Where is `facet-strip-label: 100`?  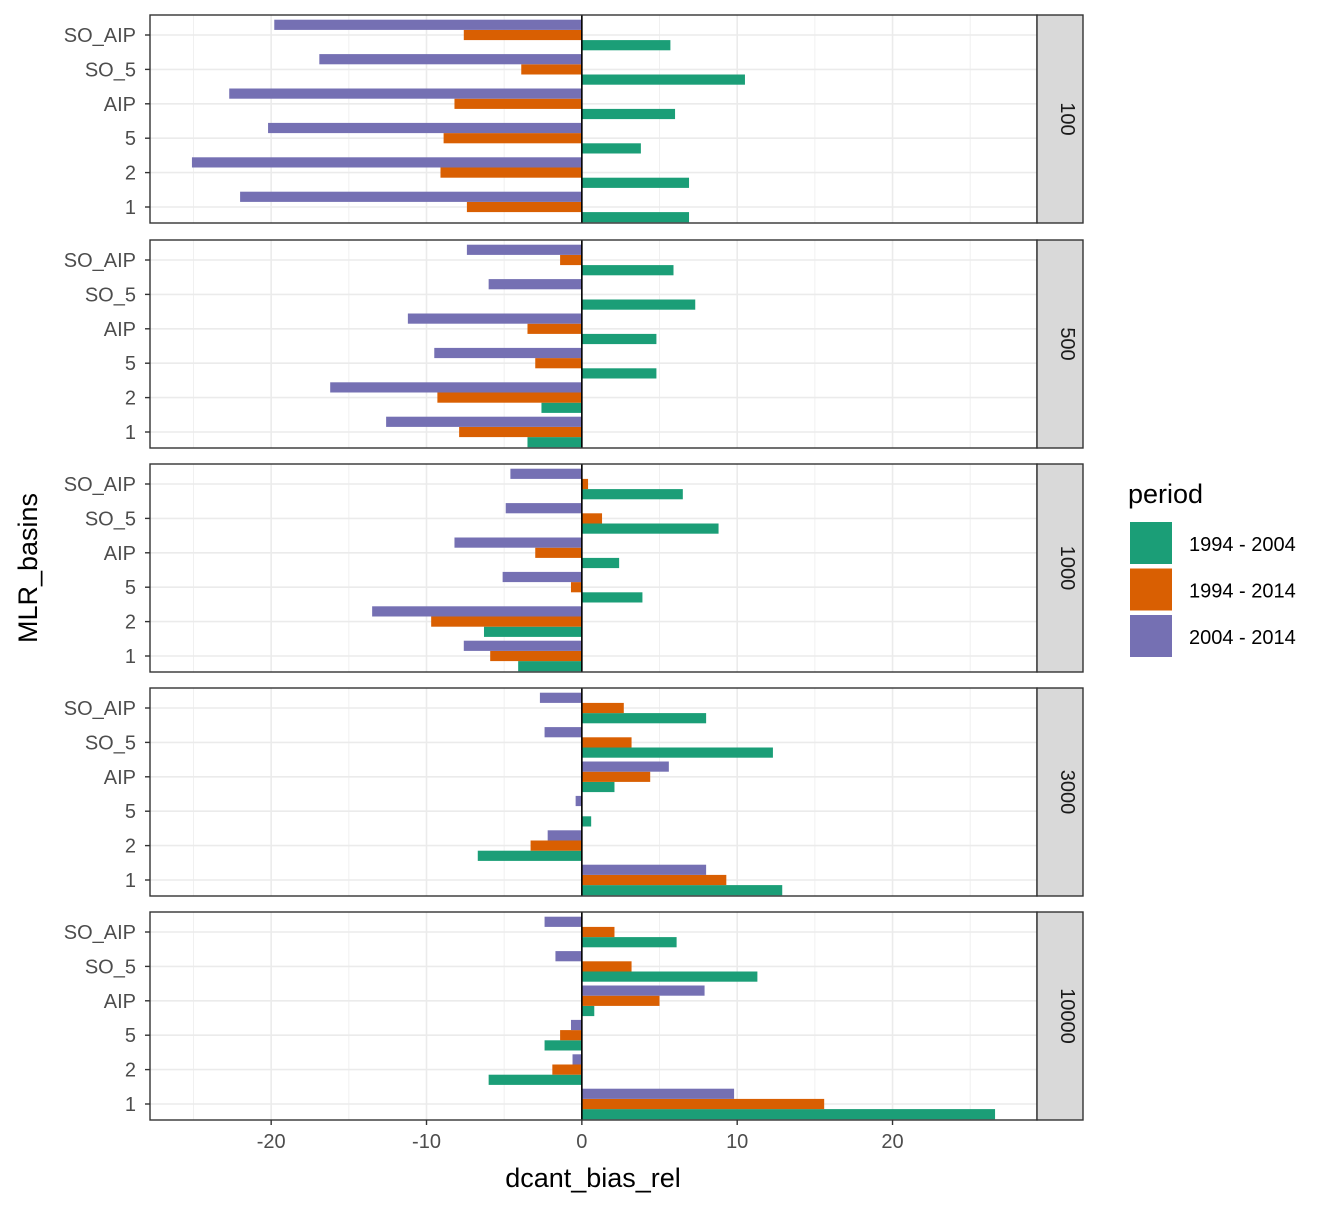
facet-strip-label: 100 is located at coordinates (1067, 118).